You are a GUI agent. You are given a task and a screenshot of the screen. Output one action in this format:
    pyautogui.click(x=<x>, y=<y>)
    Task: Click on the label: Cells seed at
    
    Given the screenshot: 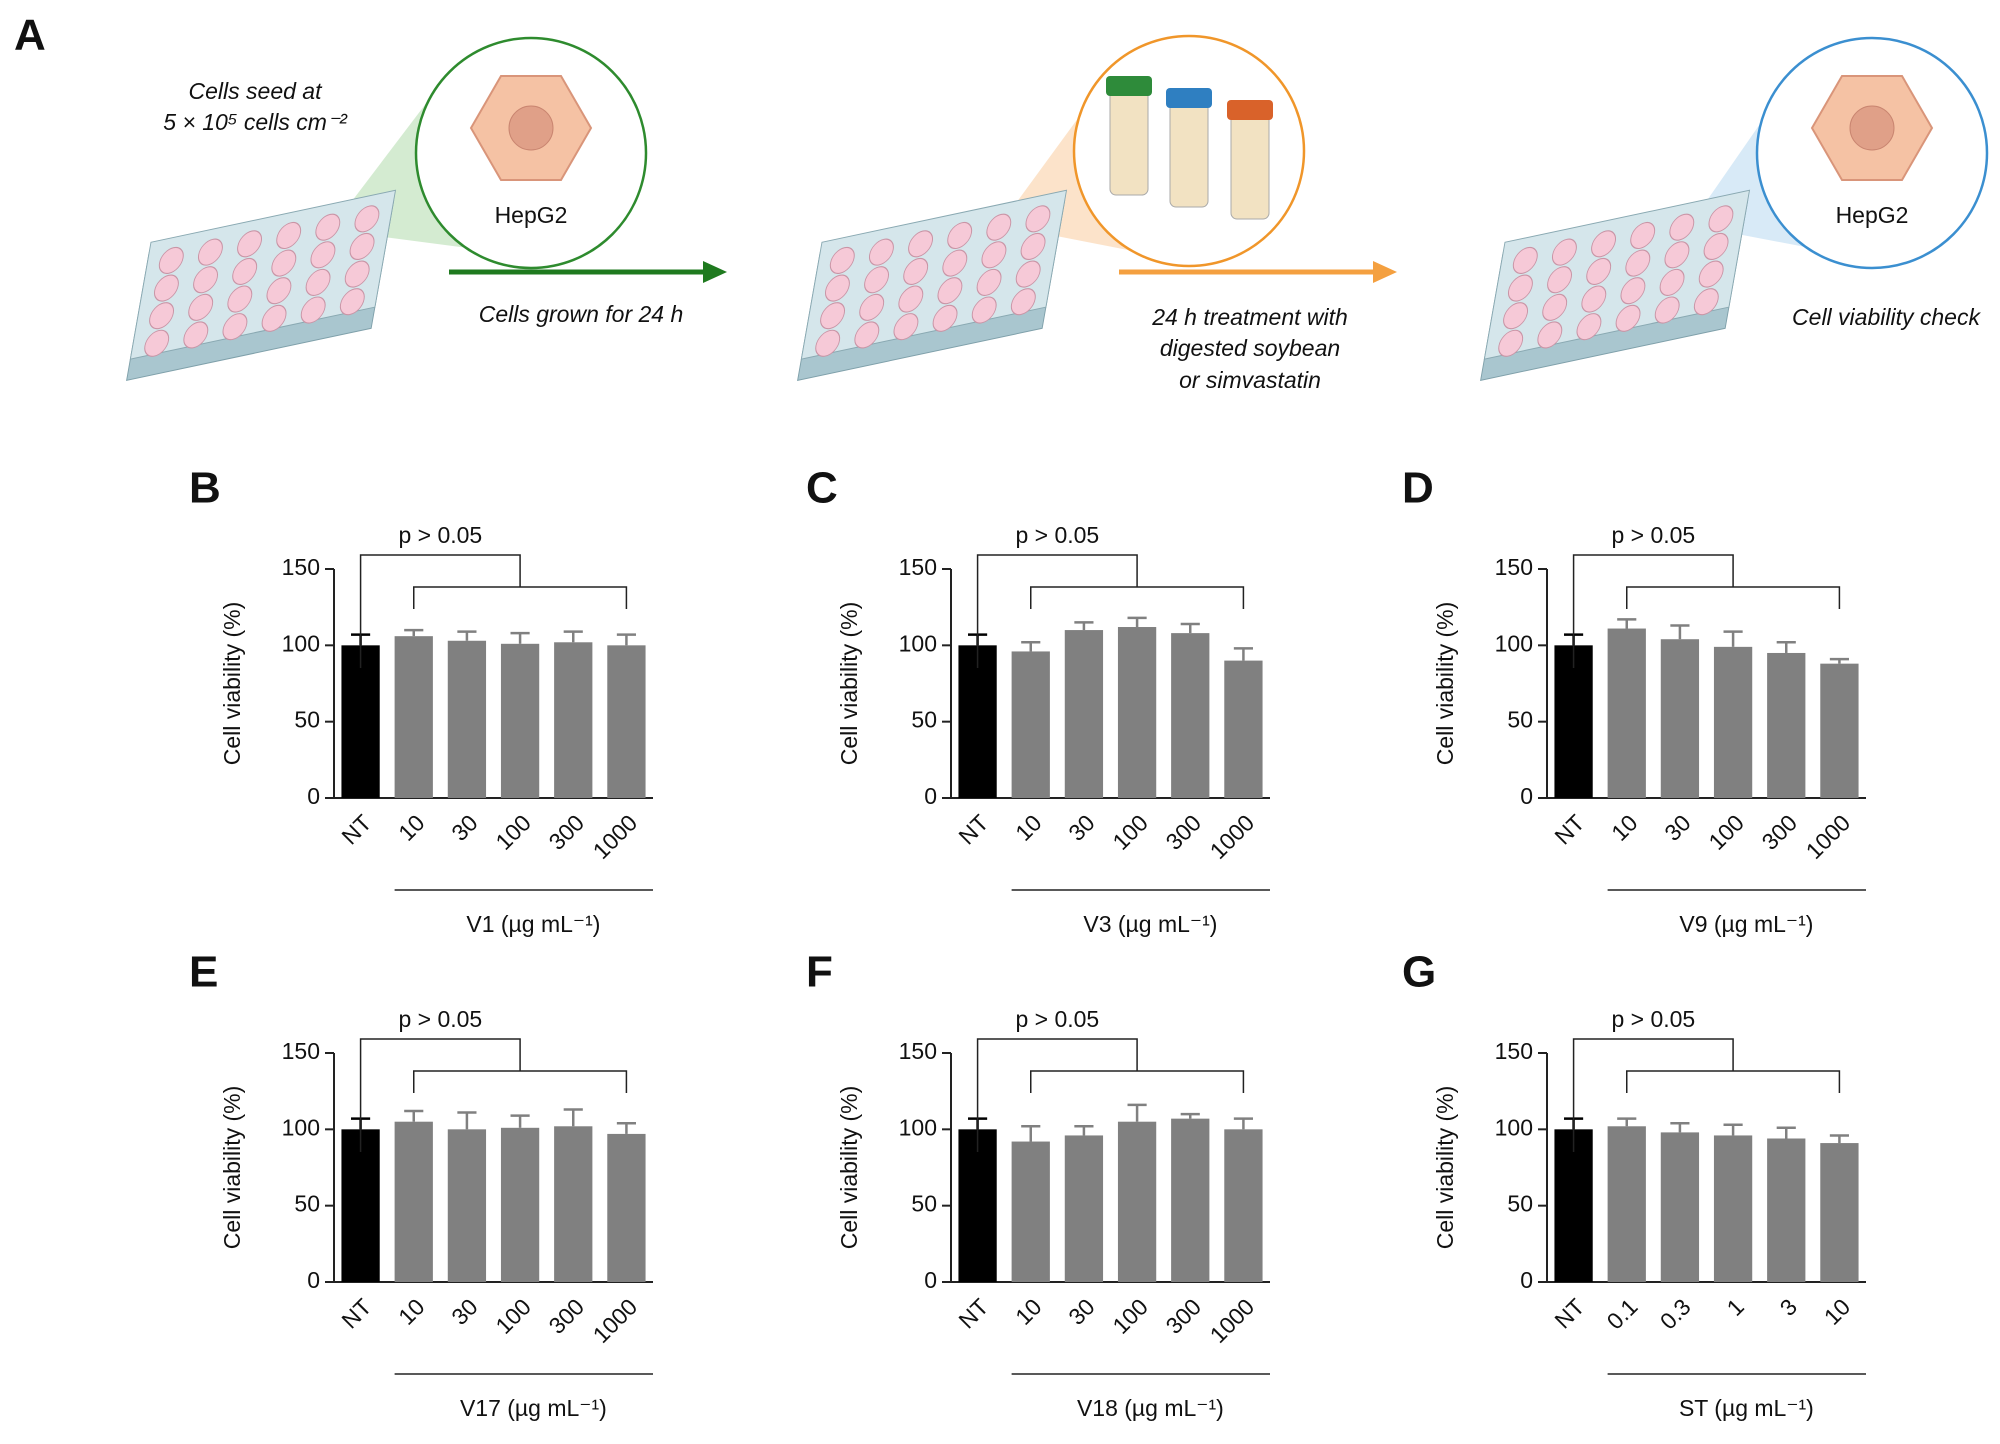 What is the action you would take?
    pyautogui.click(x=256, y=91)
    